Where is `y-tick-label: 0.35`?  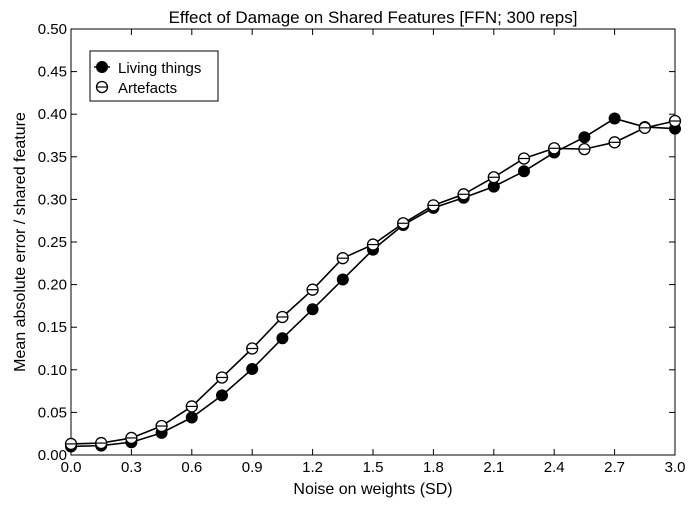
y-tick-label: 0.35 is located at coordinates (52, 157).